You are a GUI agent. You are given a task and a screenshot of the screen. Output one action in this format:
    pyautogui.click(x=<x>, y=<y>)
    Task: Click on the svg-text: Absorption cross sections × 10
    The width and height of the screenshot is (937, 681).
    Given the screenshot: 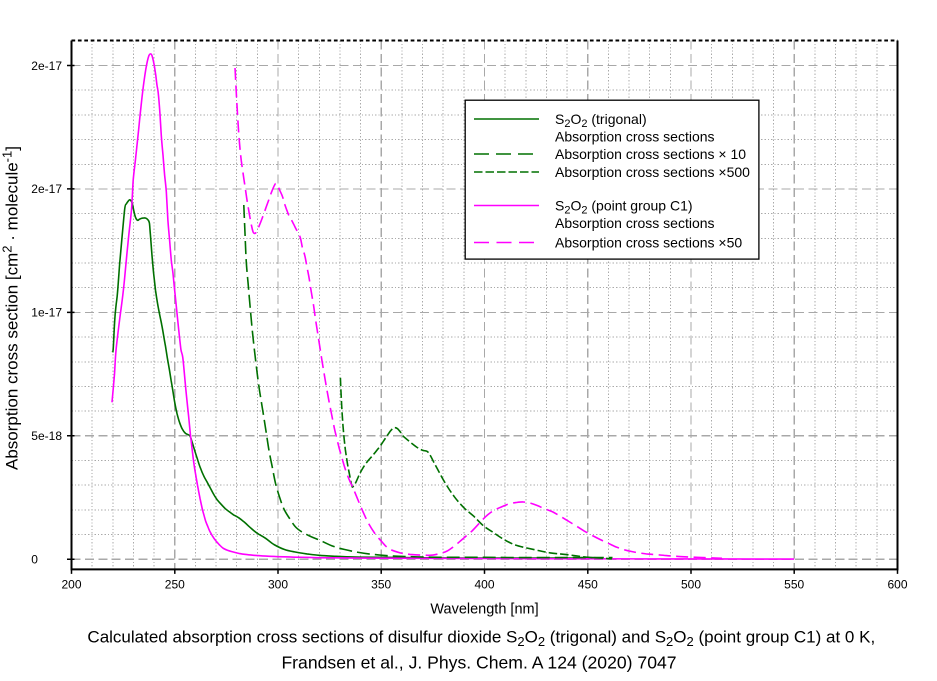 What is the action you would take?
    pyautogui.click(x=650, y=154)
    